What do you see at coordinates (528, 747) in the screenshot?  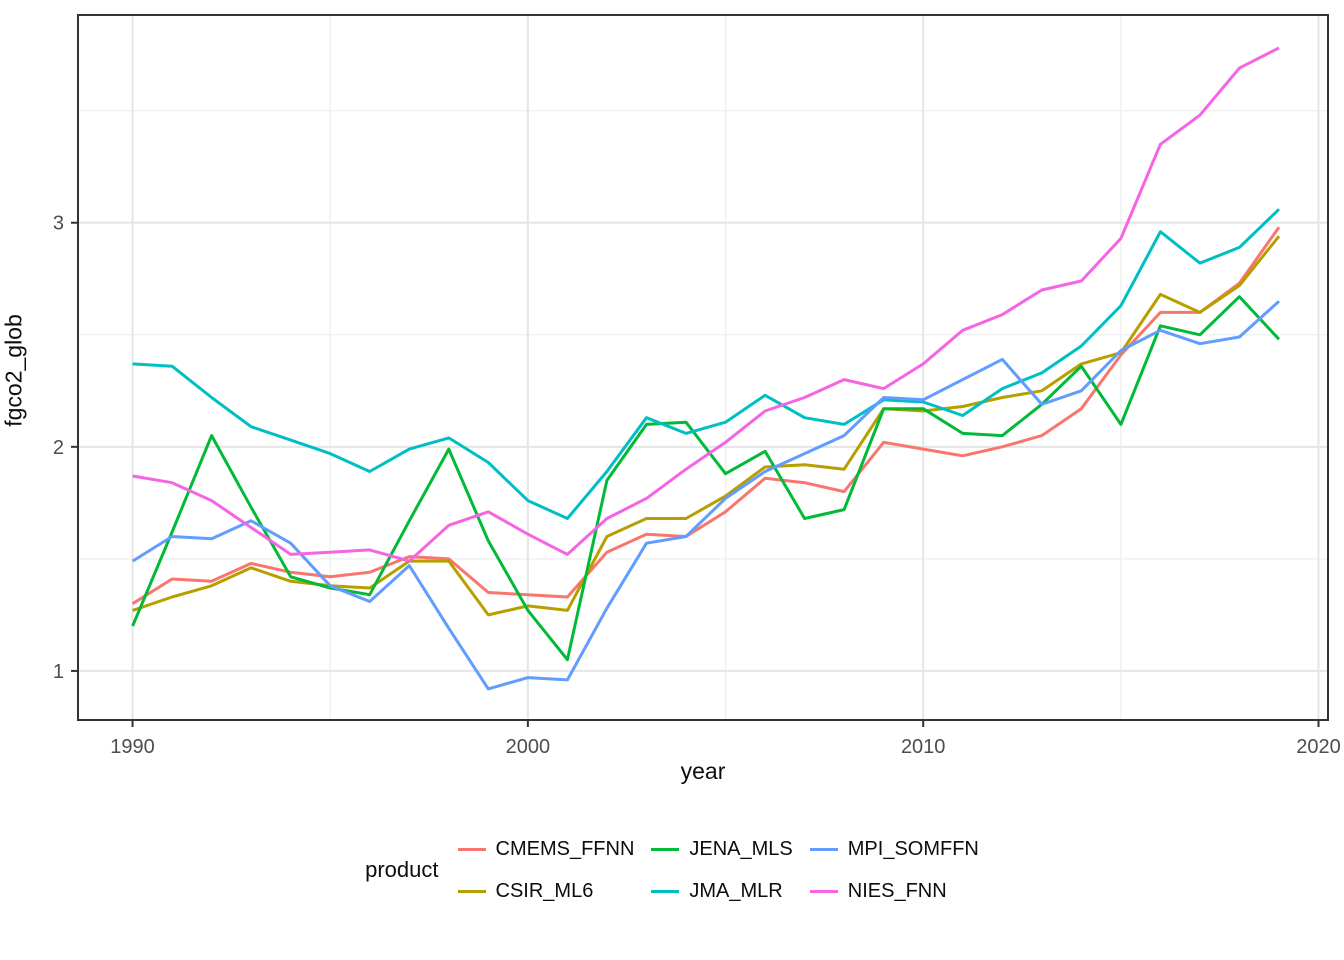 I see `x-tick-label: 2000` at bounding box center [528, 747].